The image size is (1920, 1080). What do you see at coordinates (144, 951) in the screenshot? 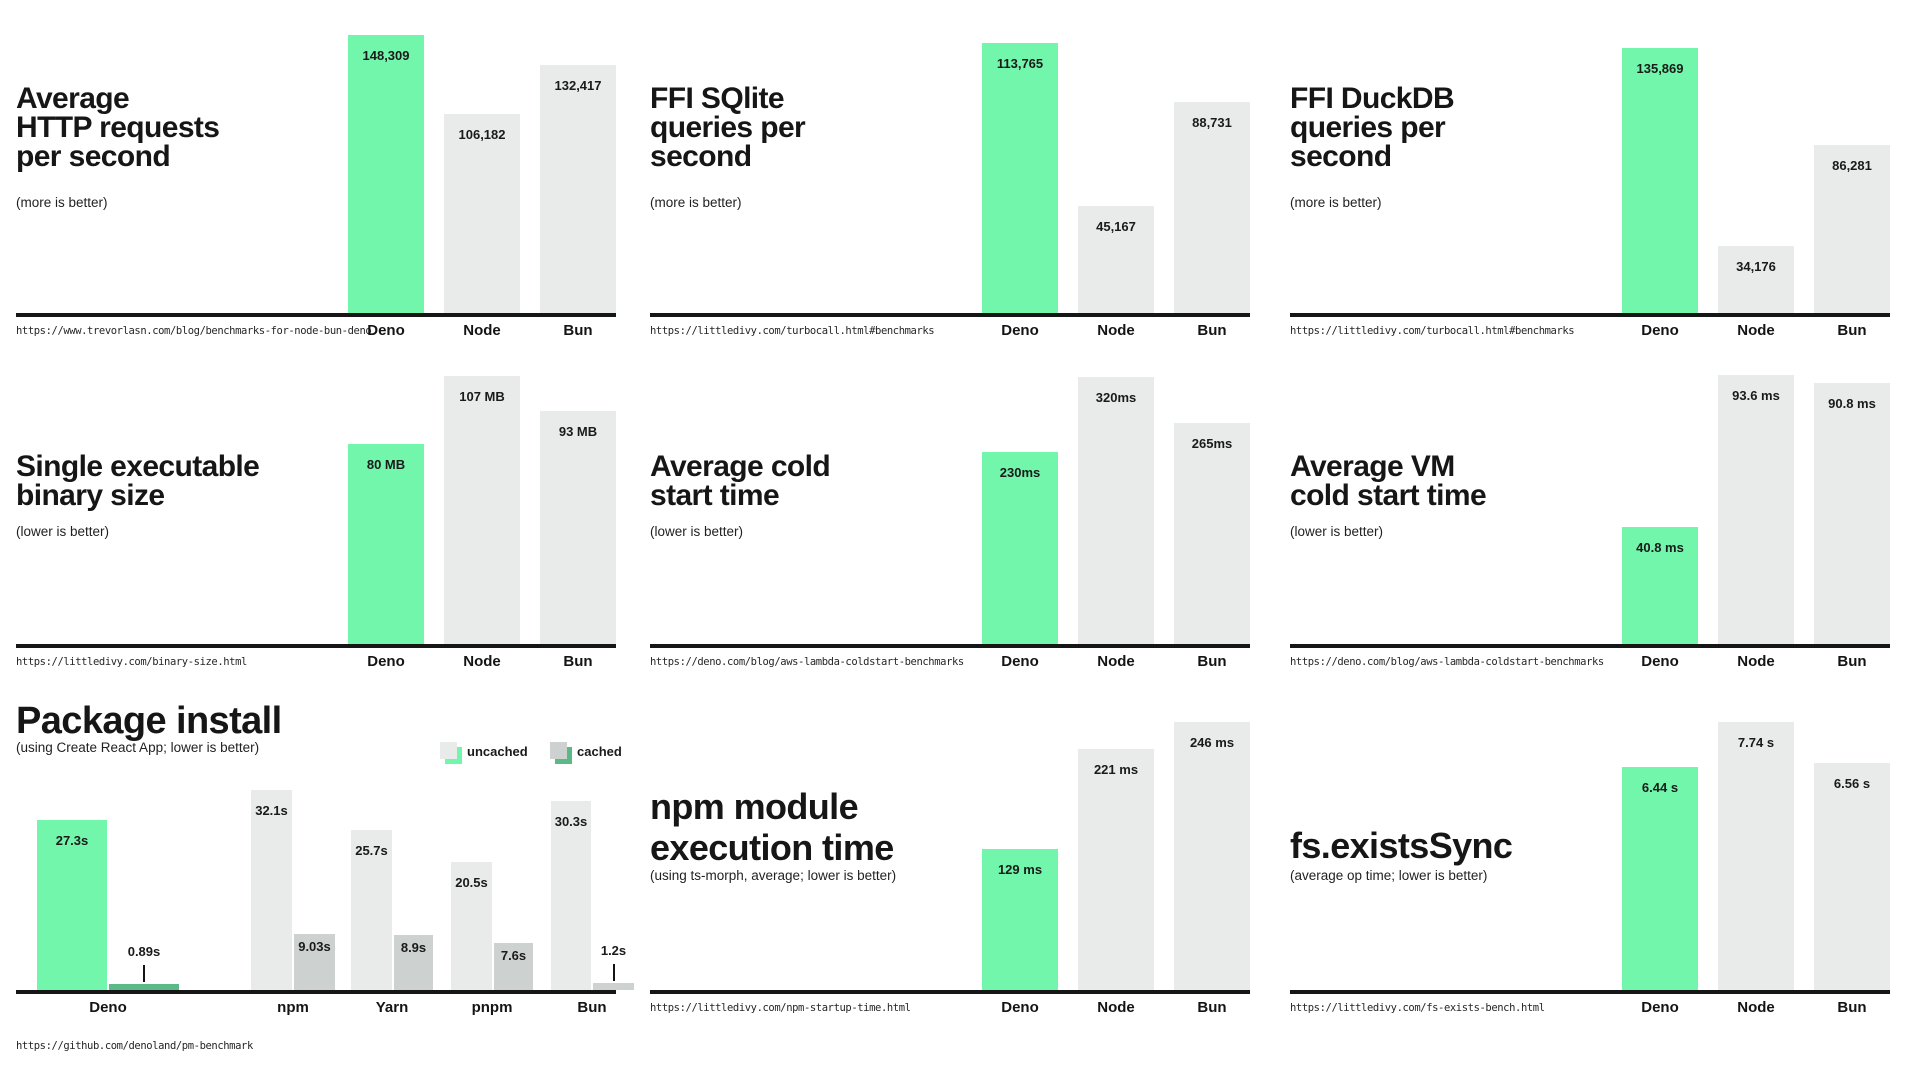
I see `bar-value-label: 0.89s` at bounding box center [144, 951].